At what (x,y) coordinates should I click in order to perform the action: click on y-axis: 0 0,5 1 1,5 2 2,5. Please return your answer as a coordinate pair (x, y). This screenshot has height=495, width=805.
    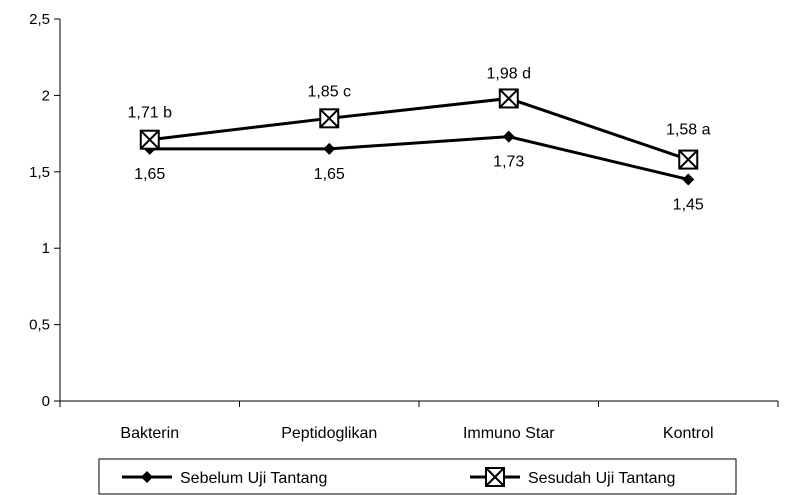
    Looking at the image, I should click on (45, 210).